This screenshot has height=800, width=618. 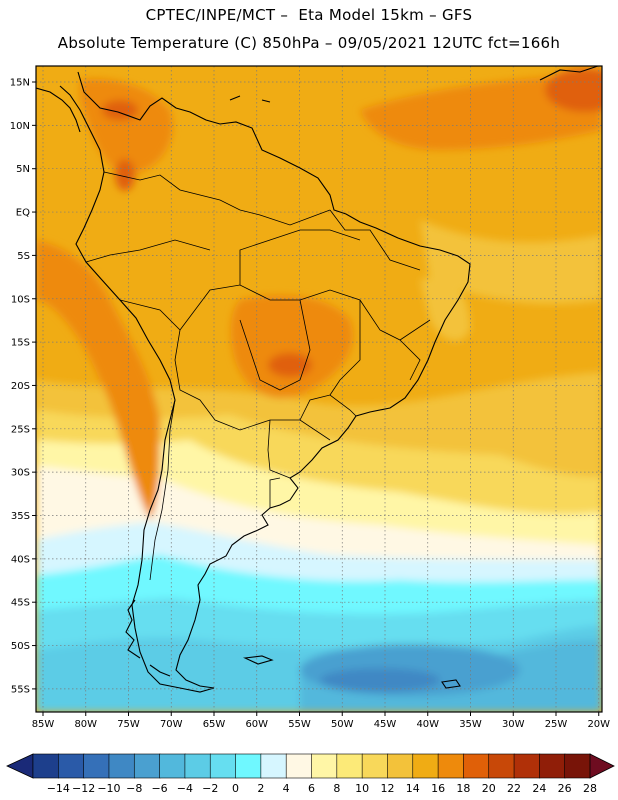 I want to click on warm-core-brazil, so click(x=291, y=347).